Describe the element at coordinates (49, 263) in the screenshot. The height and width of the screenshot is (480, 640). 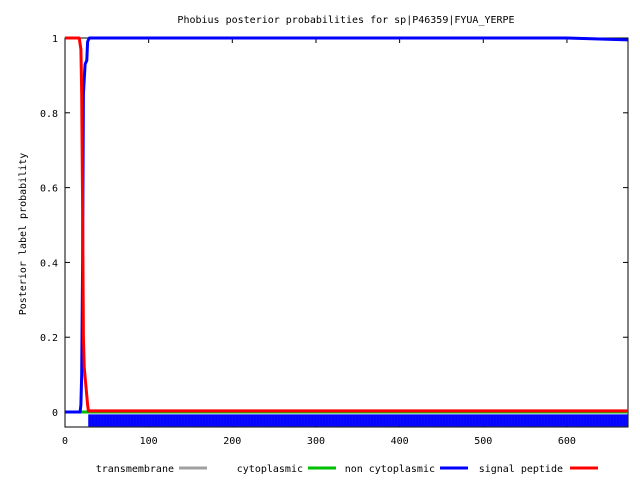
I see `y-tick-label: 0.4` at that location.